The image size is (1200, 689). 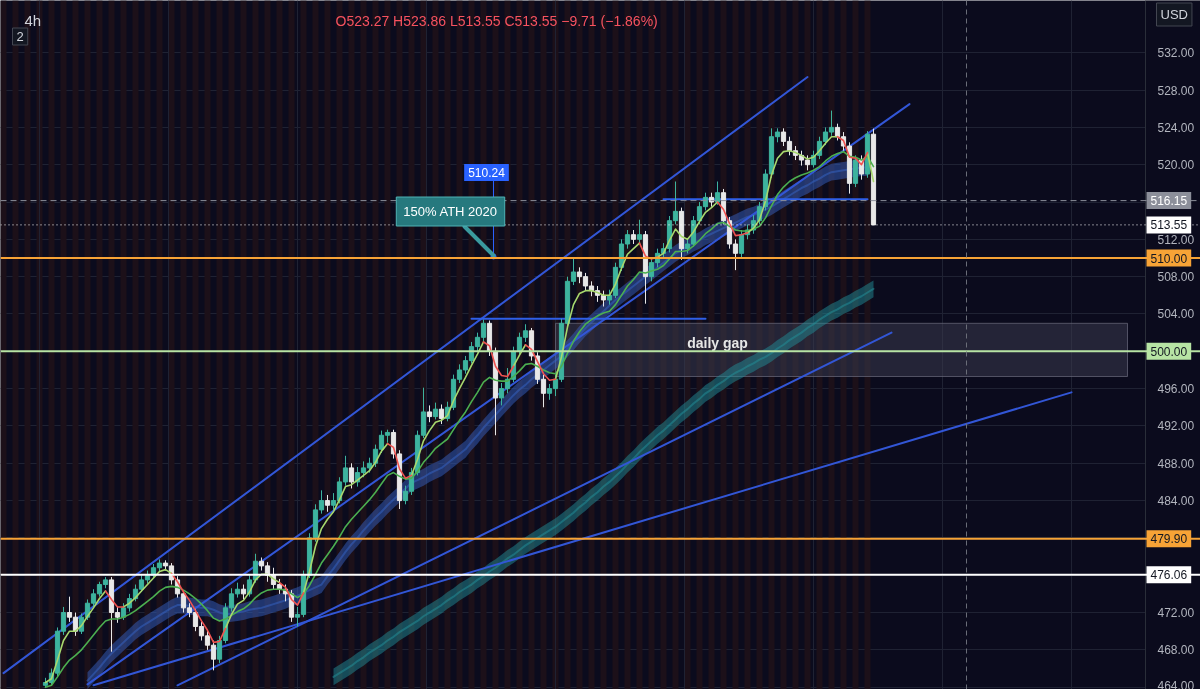 I want to click on y-tick-label: 520.00, so click(x=1176, y=165).